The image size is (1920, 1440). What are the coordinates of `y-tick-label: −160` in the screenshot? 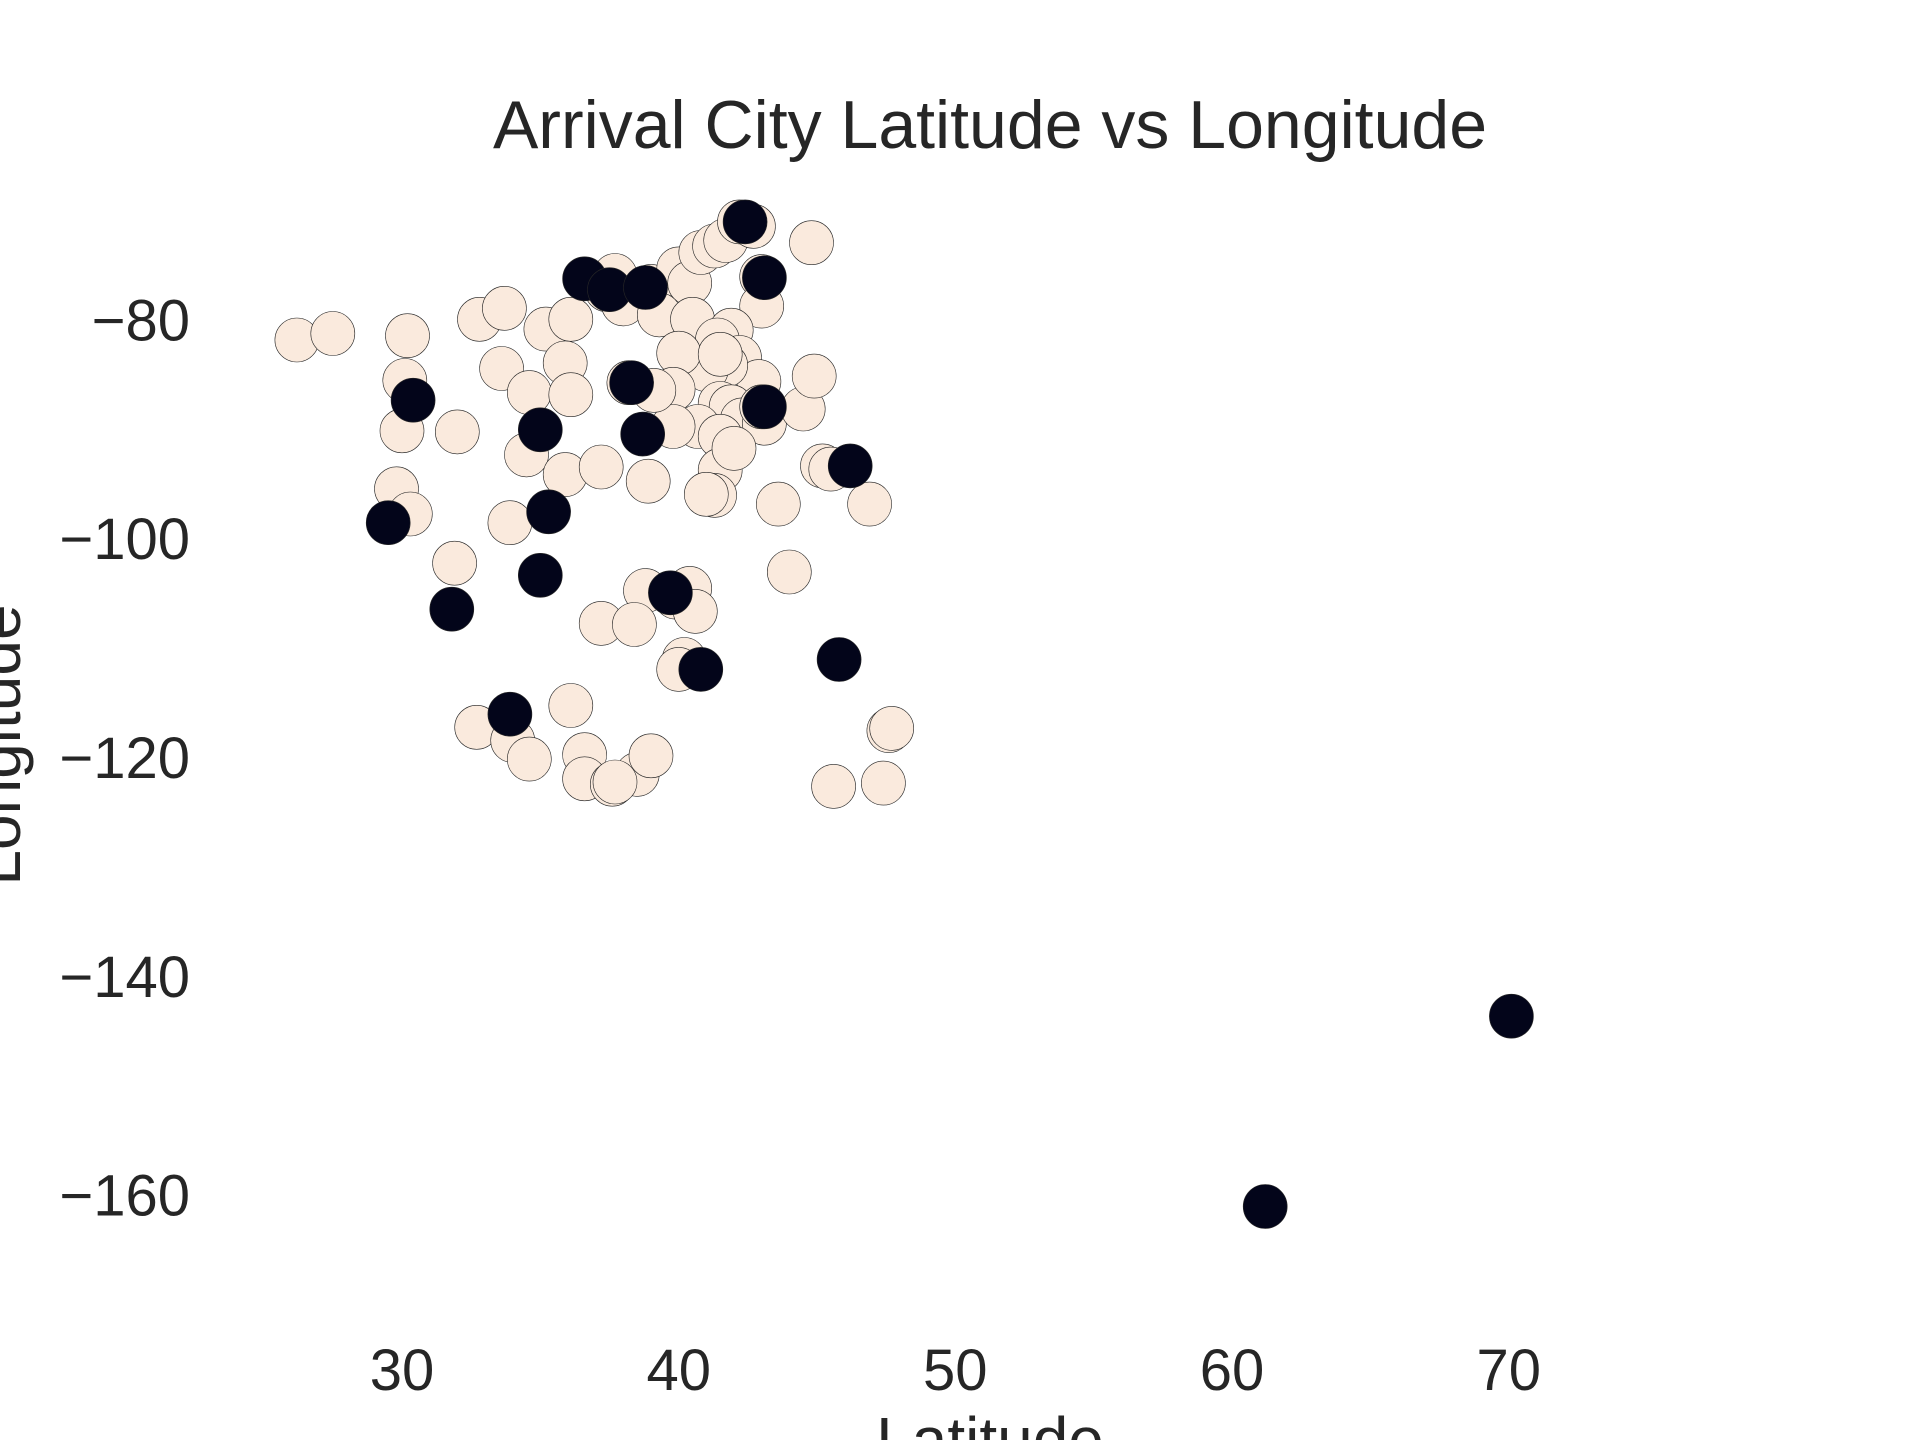 It's located at (124, 1196).